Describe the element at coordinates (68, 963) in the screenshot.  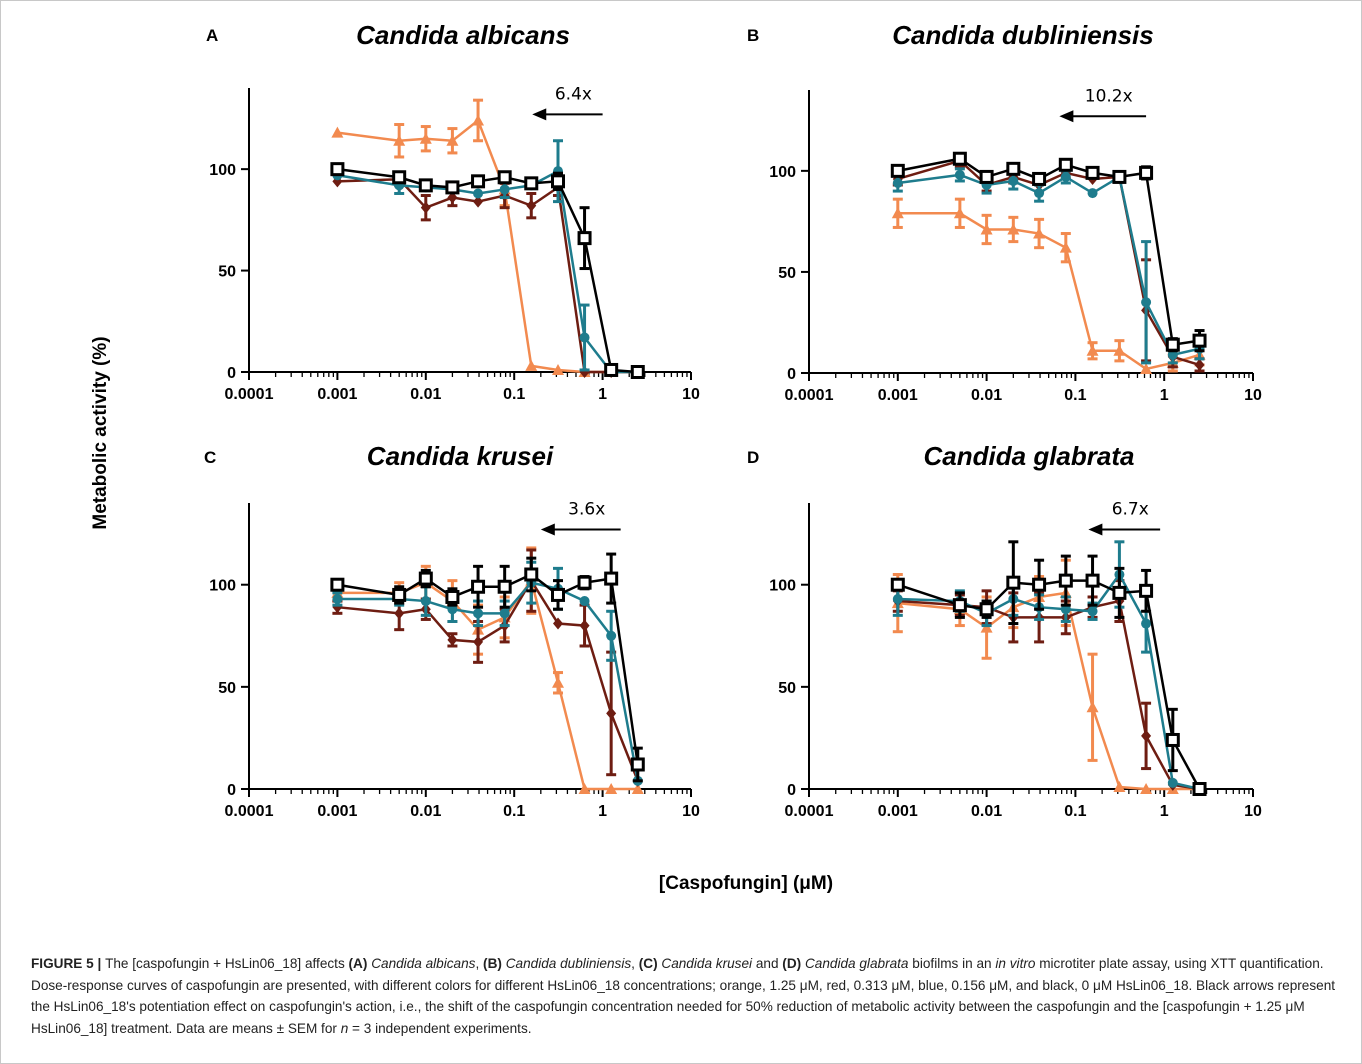
I see `caption-run: FIGURE 5 |` at that location.